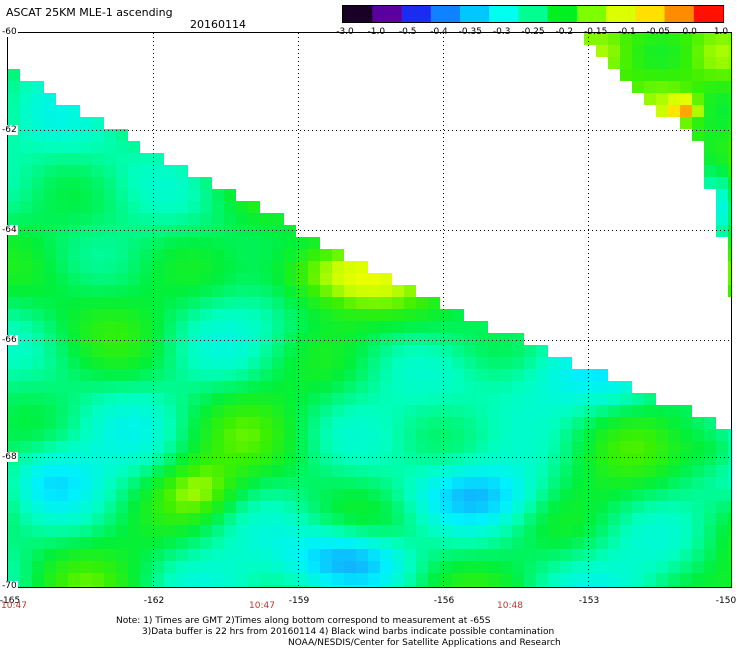  I want to click on colorbar-segment, so click(650, 14).